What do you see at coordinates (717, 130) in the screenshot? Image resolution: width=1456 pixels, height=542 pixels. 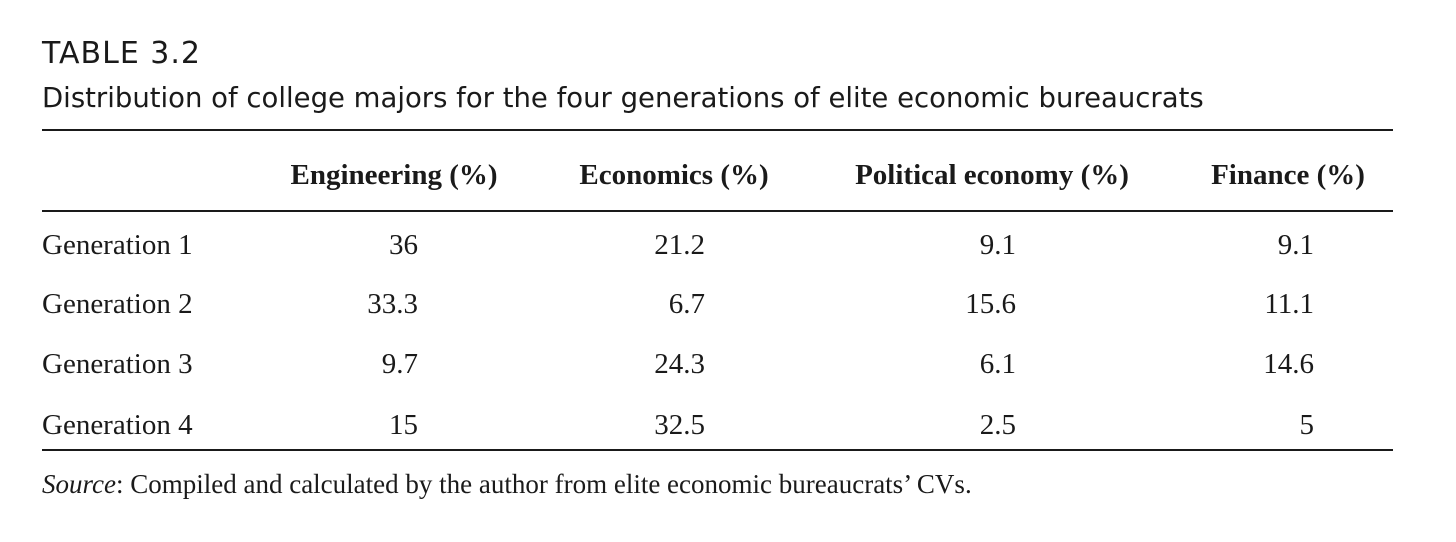 I see `top-rule` at bounding box center [717, 130].